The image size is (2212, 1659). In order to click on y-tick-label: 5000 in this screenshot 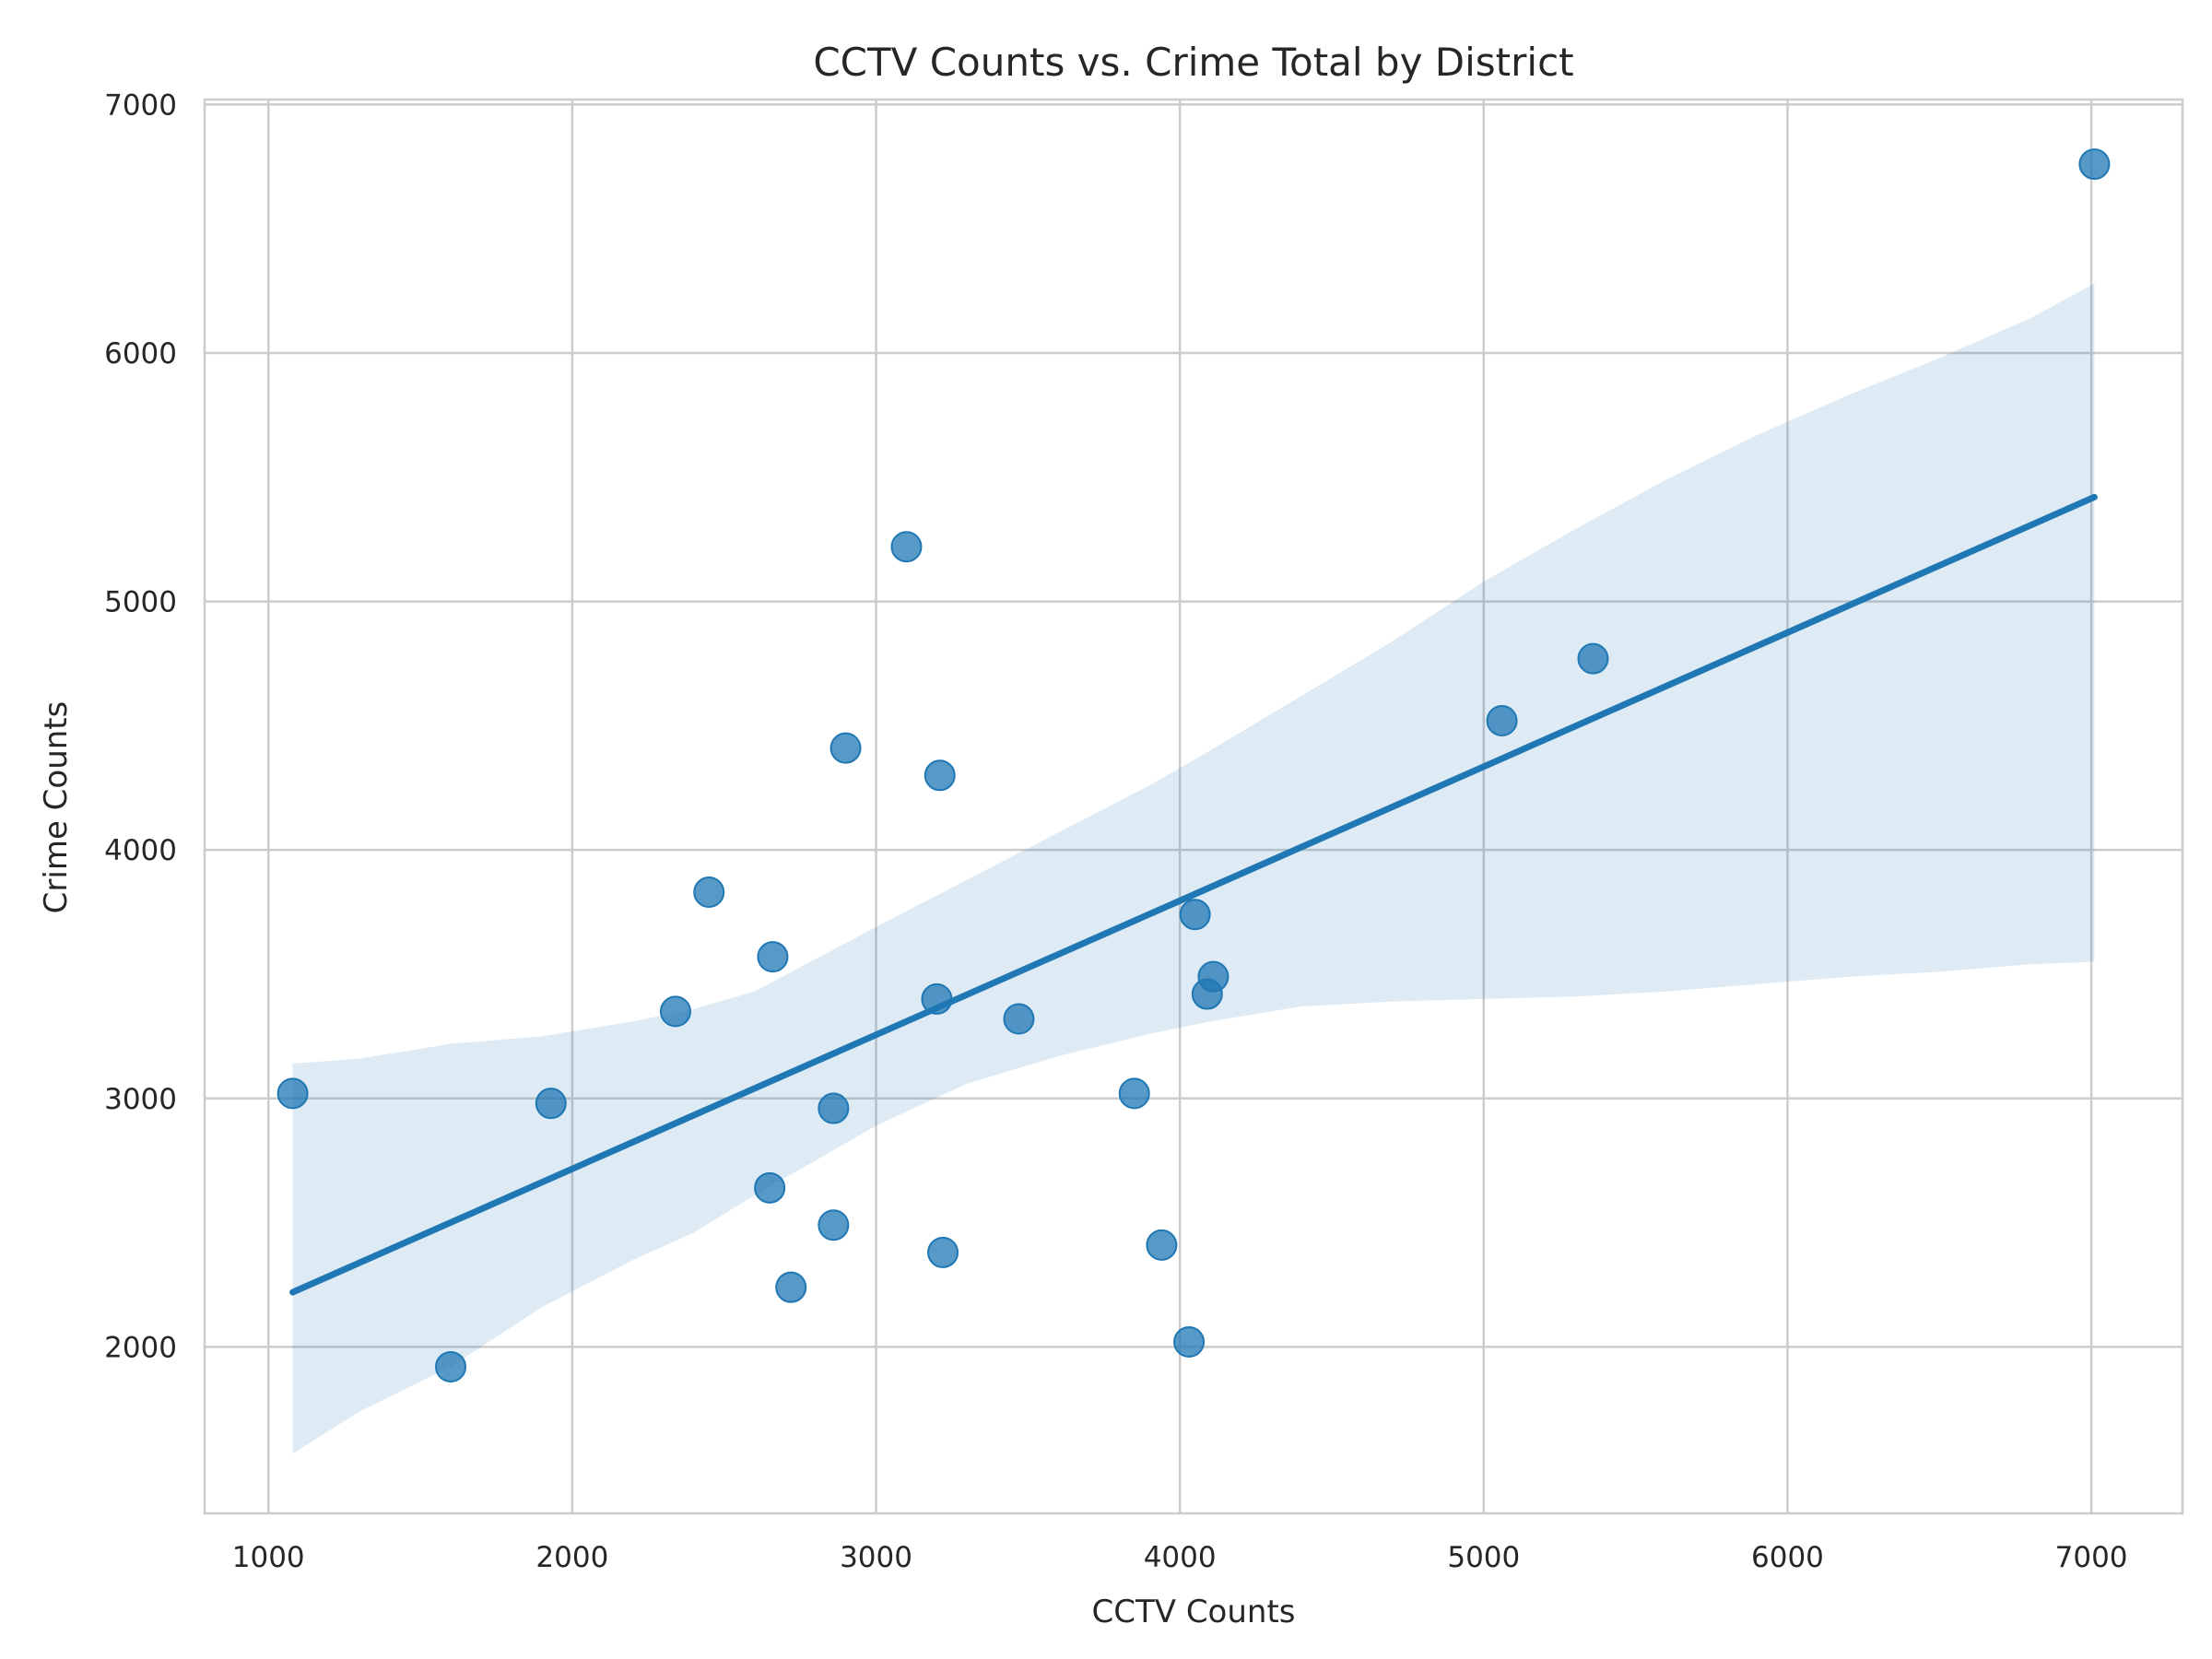, I will do `click(140, 602)`.